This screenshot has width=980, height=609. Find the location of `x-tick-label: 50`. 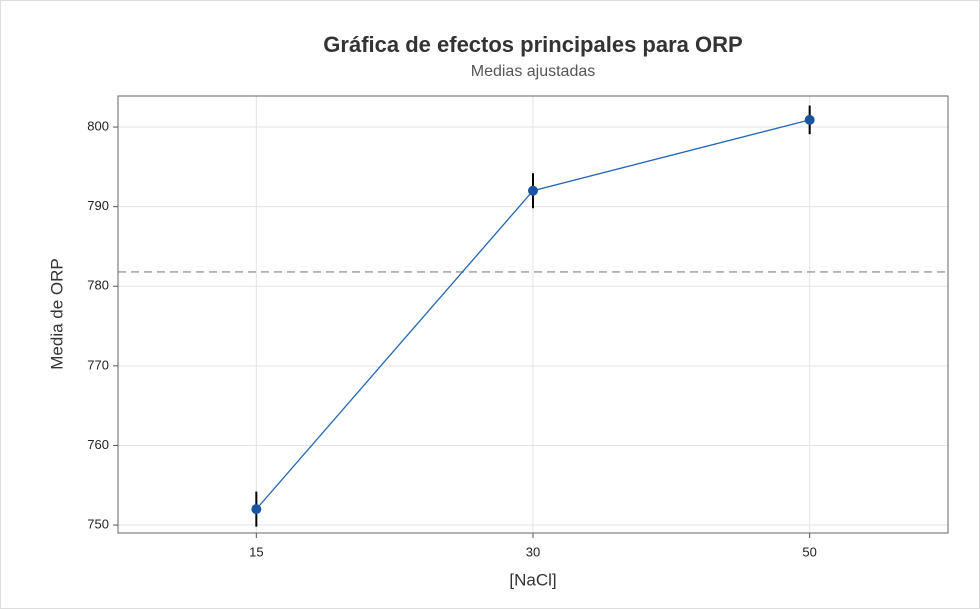

x-tick-label: 50 is located at coordinates (809, 551).